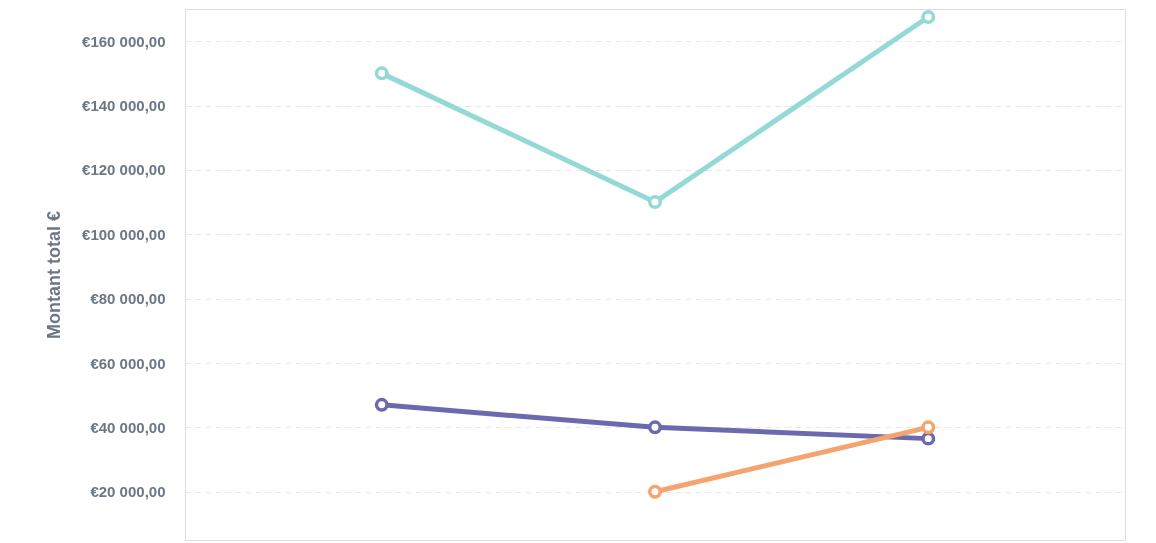  I want to click on y-tick-label: €140 000,00, so click(124, 106).